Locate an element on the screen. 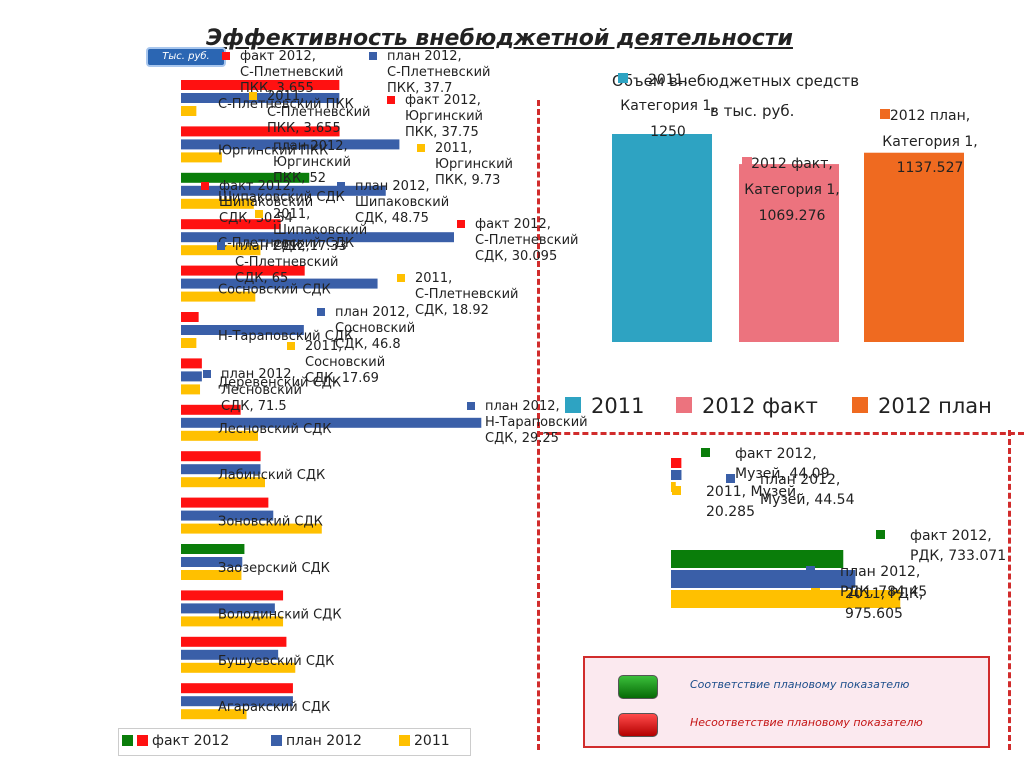 The width and height of the screenshot is (1024, 768). museum-data-label: план 2012, Музей, 44.54 is located at coordinates (807, 490).